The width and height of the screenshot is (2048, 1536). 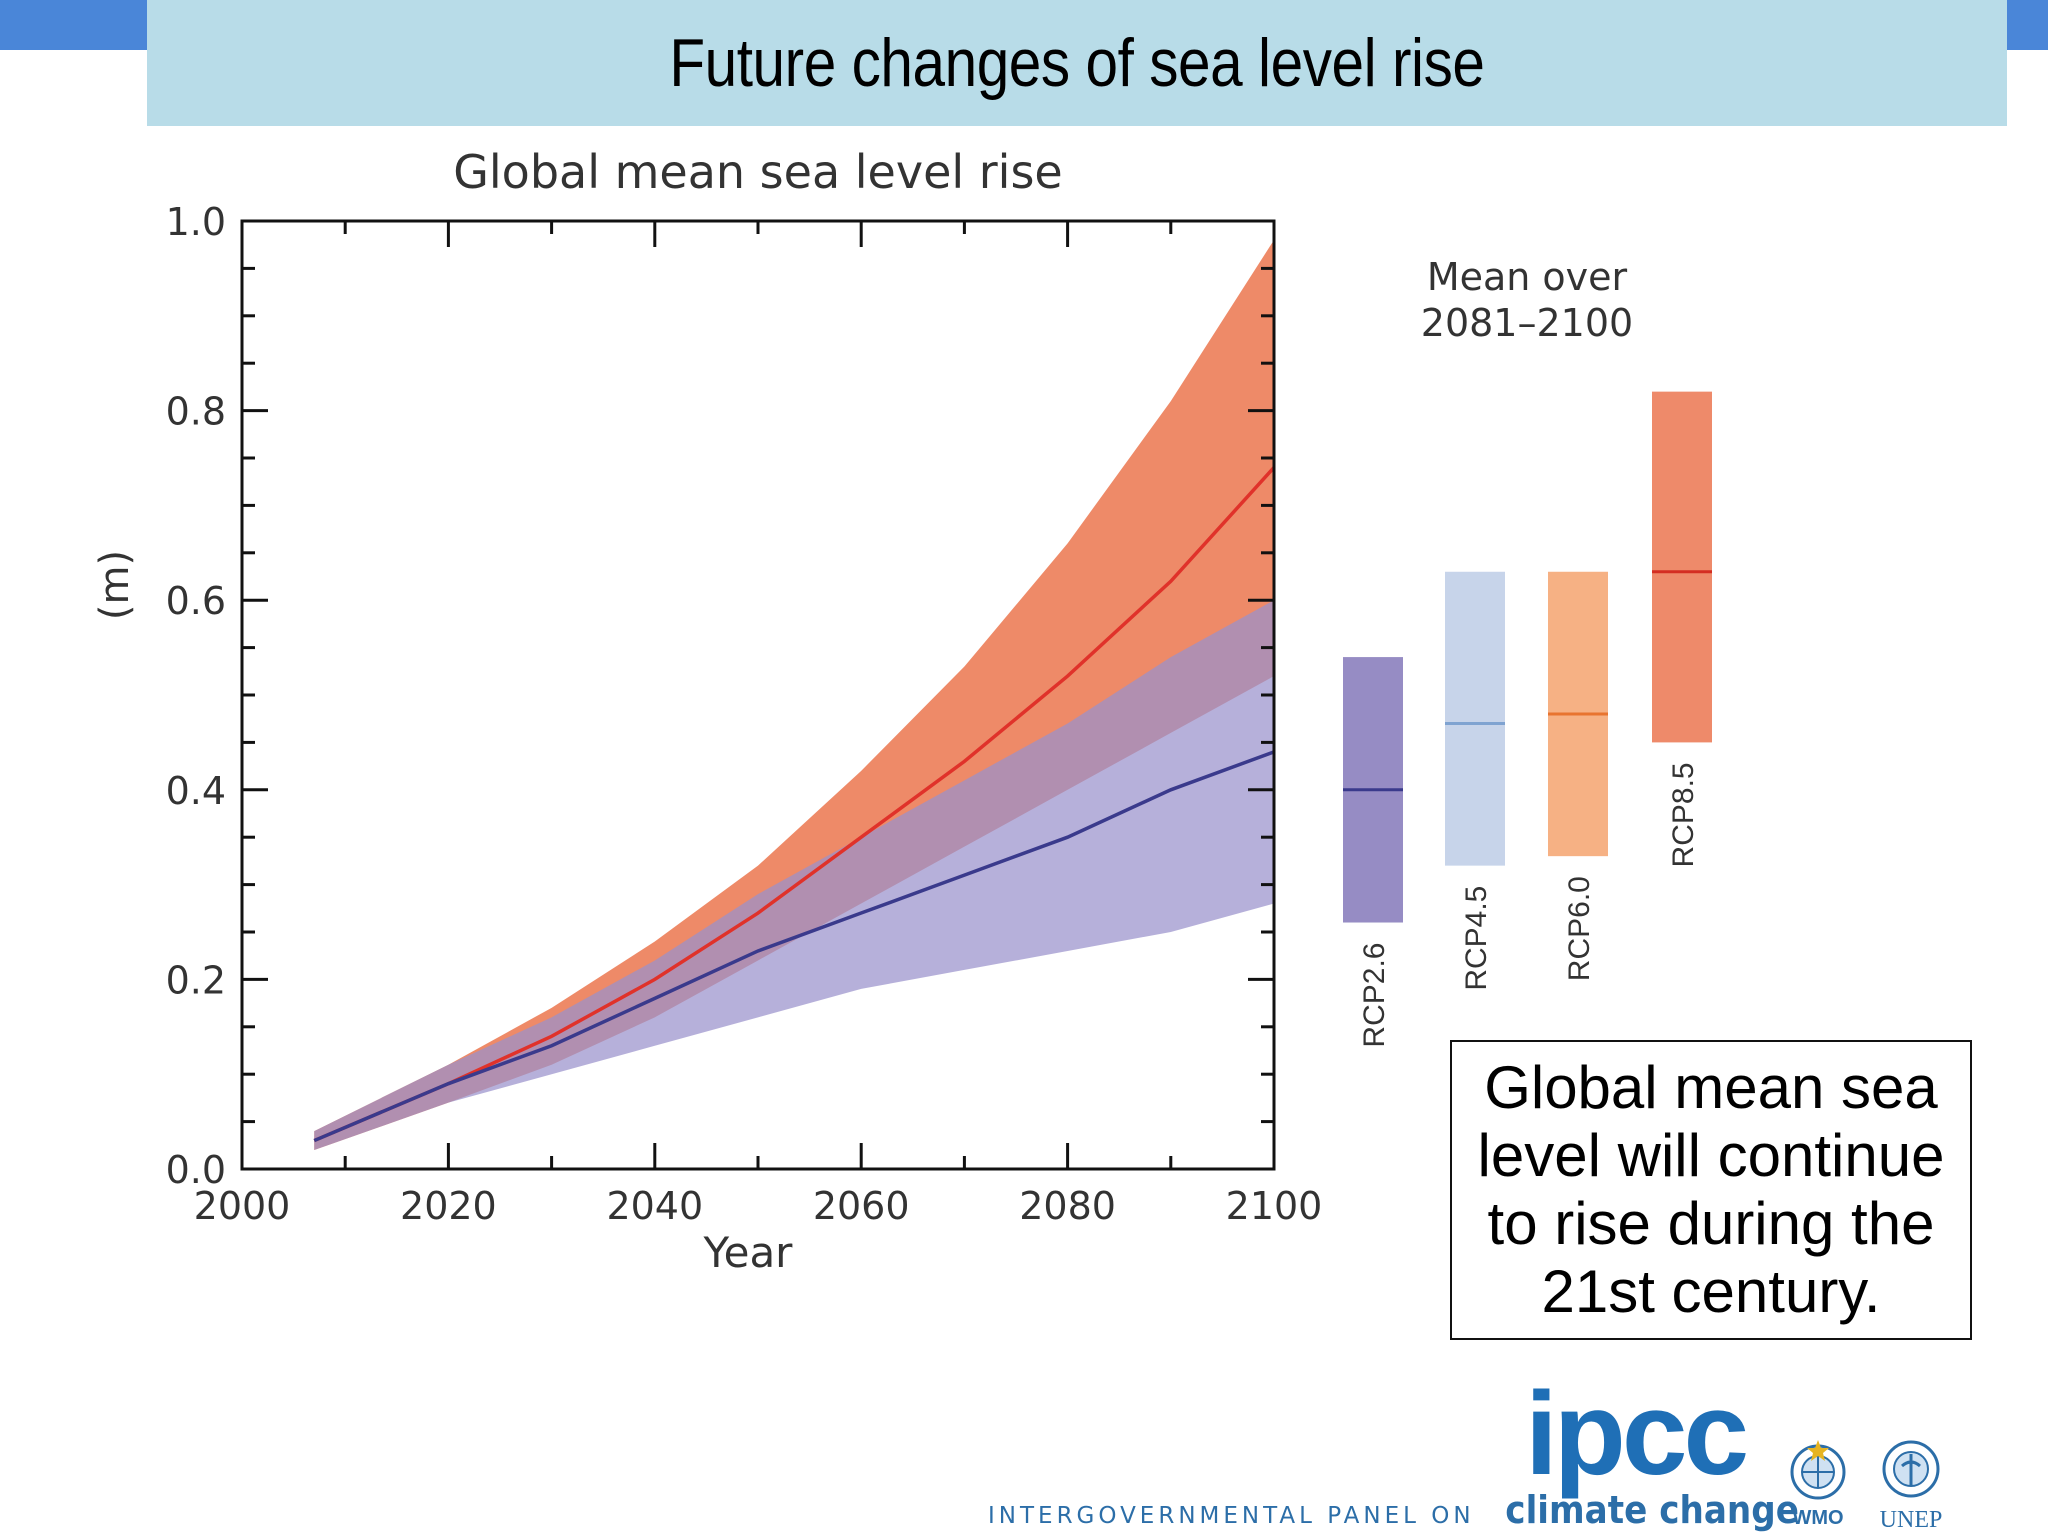 What do you see at coordinates (794, 946) in the screenshot?
I see `mean-line-rcp26` at bounding box center [794, 946].